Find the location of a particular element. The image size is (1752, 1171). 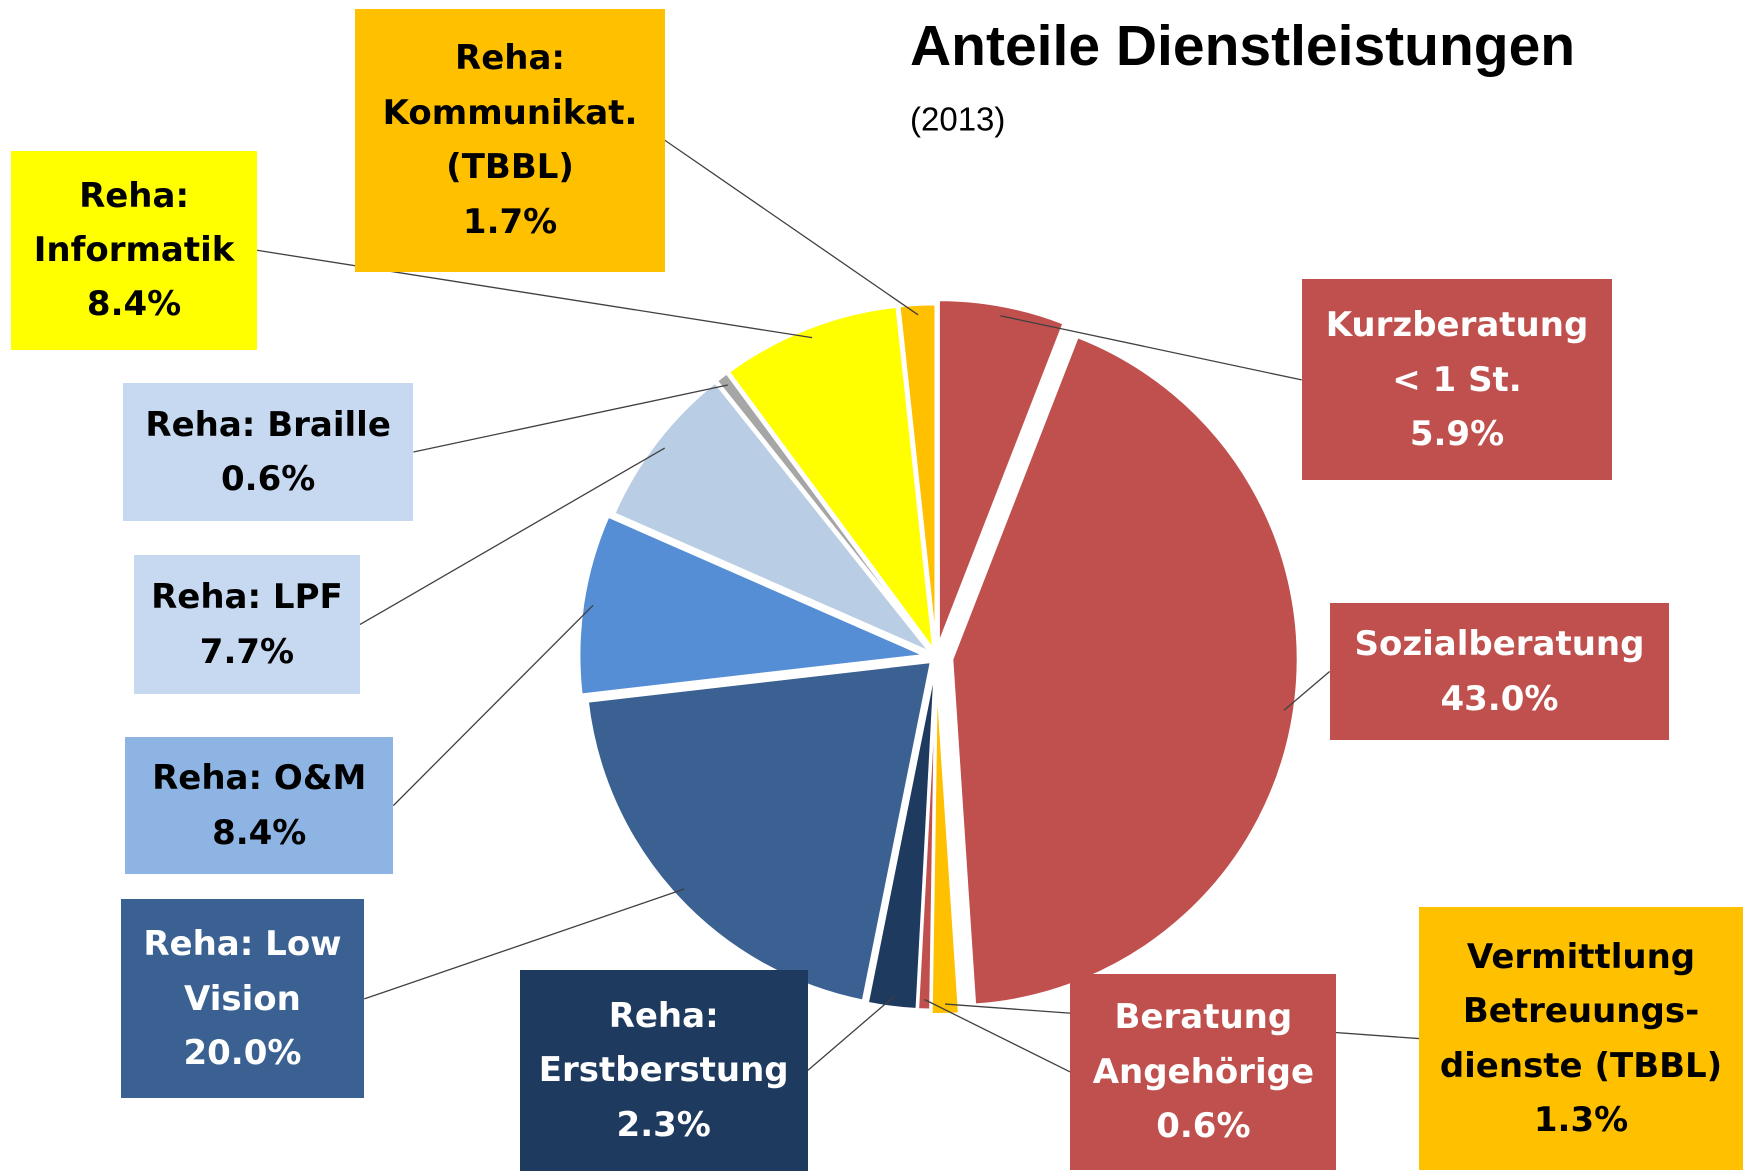

value-label: 20.0% is located at coordinates (242, 1053).